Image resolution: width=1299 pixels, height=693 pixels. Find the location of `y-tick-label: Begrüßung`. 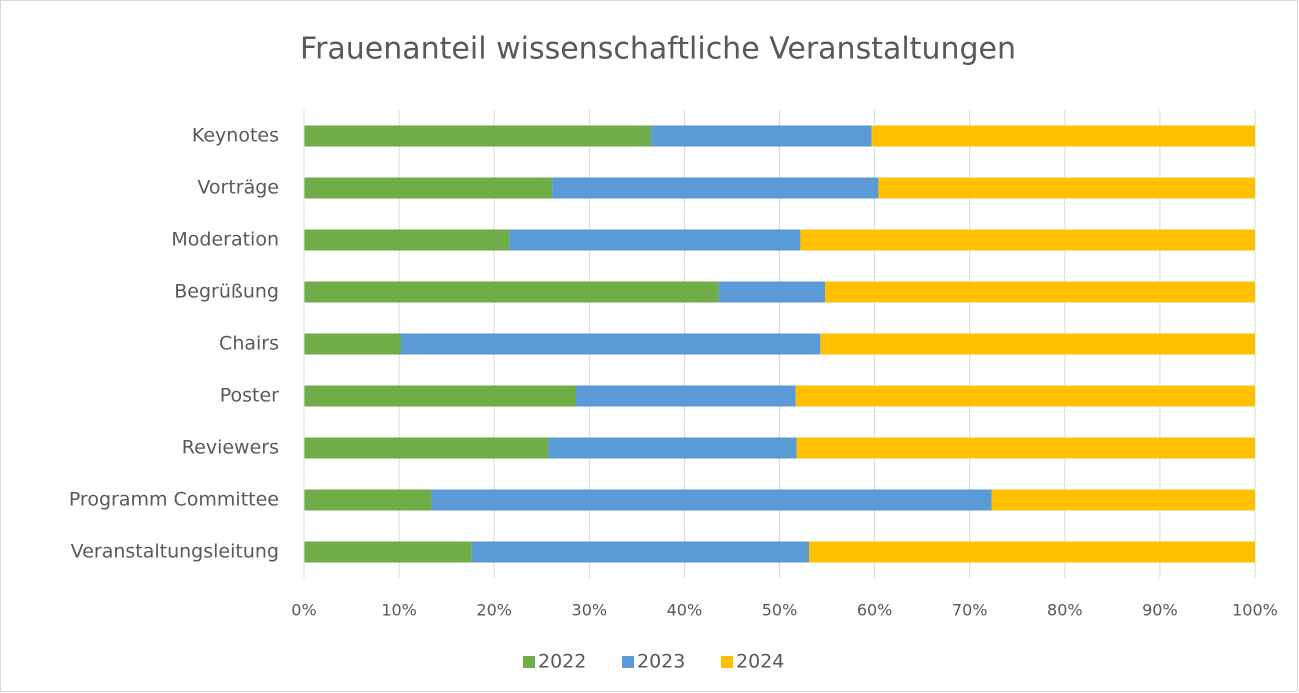

y-tick-label: Begrüßung is located at coordinates (226, 292).